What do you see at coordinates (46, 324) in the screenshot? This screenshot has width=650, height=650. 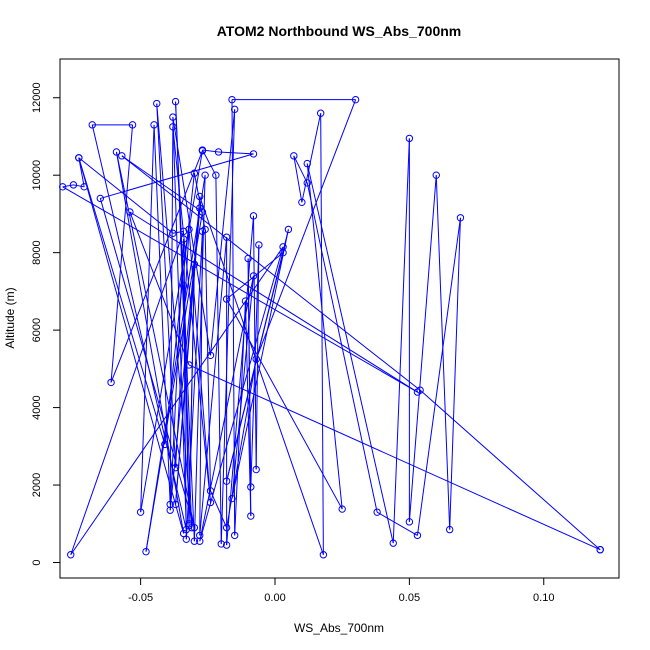 I see `y-axis: 0 2000 4000 6000 8000 10000 12000` at bounding box center [46, 324].